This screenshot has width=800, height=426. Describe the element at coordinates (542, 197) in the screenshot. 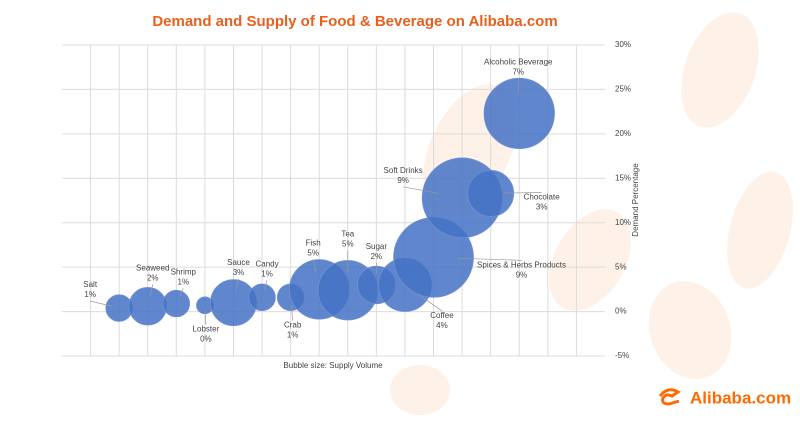

I see `bubble-label: Chocolate` at that location.